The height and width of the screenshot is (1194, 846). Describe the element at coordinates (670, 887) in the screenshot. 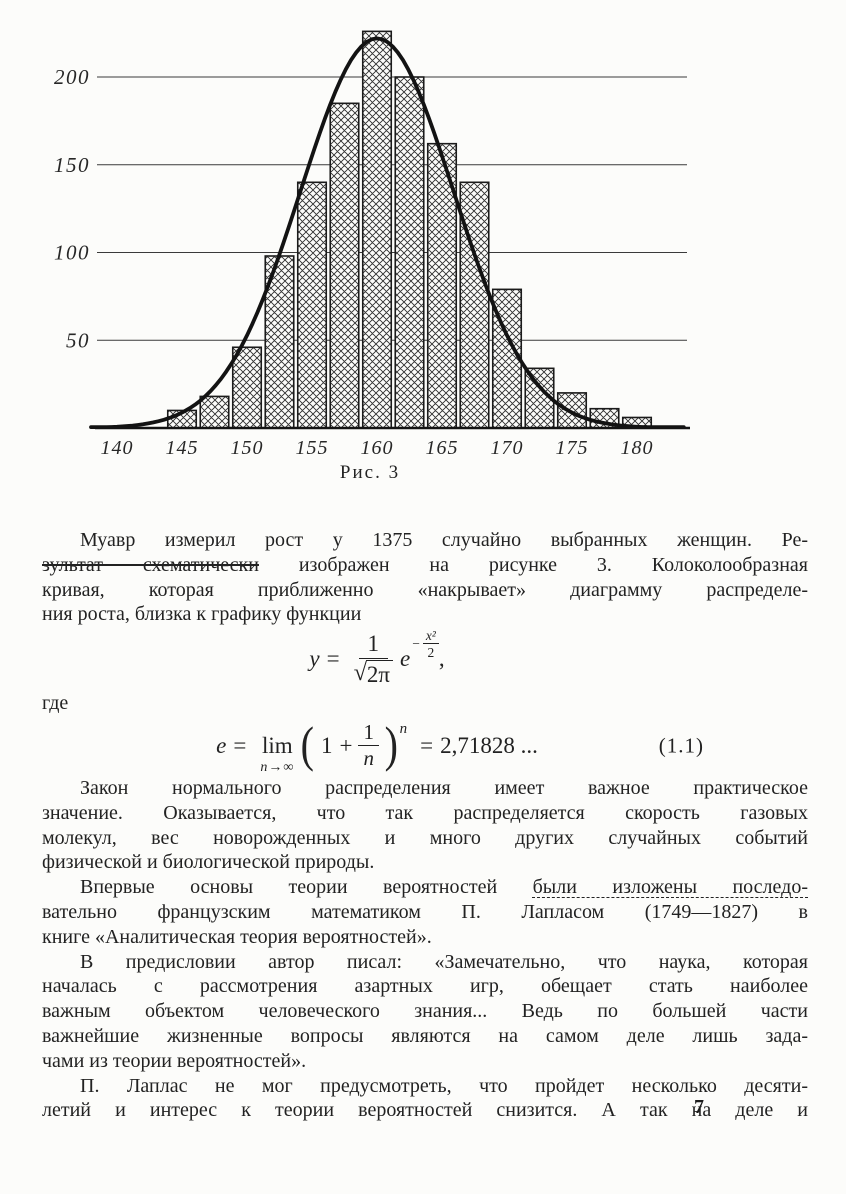

I see `marked-text: были изложены последо-` at that location.